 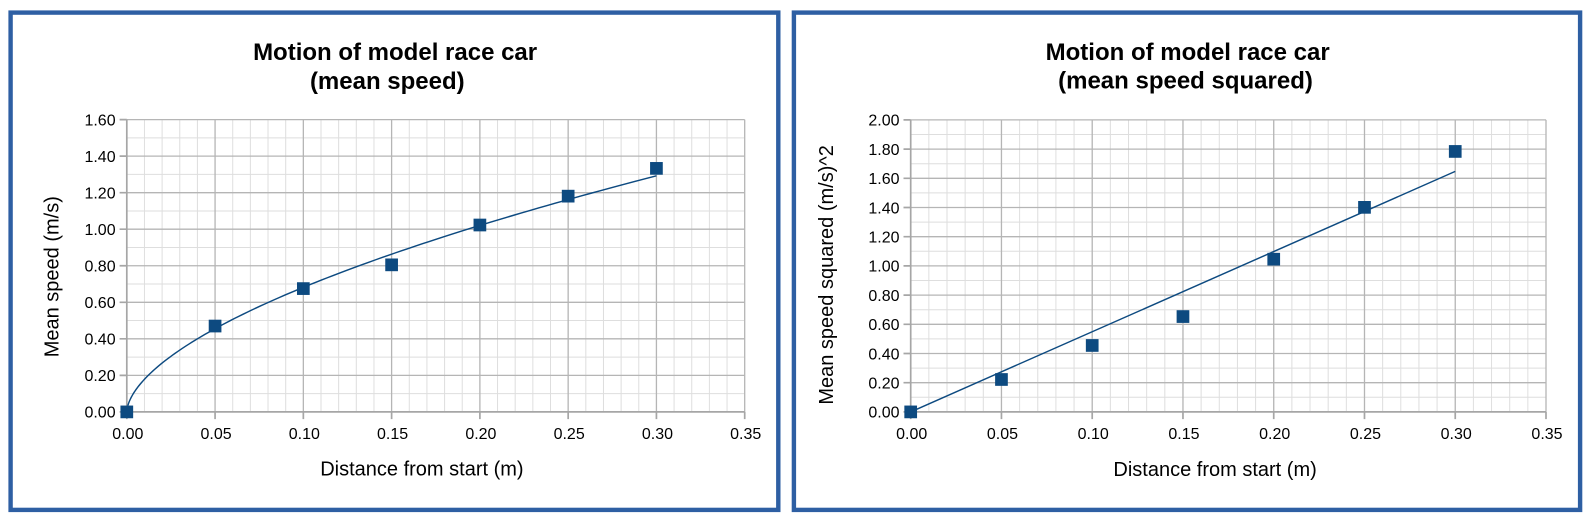 What do you see at coordinates (883, 150) in the screenshot?
I see `svg-text: 1.80` at bounding box center [883, 150].